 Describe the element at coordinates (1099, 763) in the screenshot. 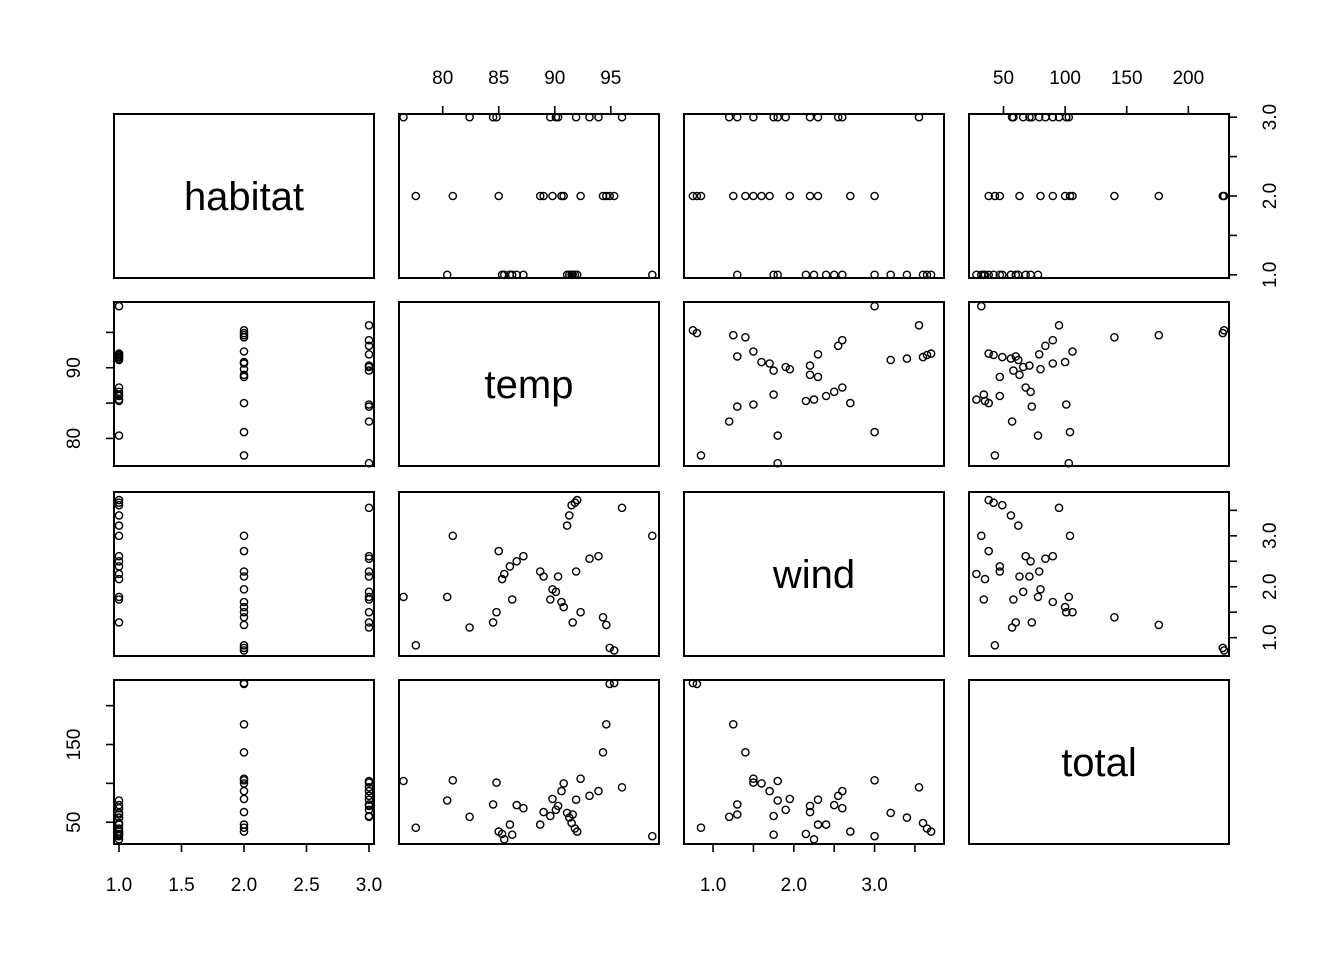

I see `variable-label-total: total` at that location.